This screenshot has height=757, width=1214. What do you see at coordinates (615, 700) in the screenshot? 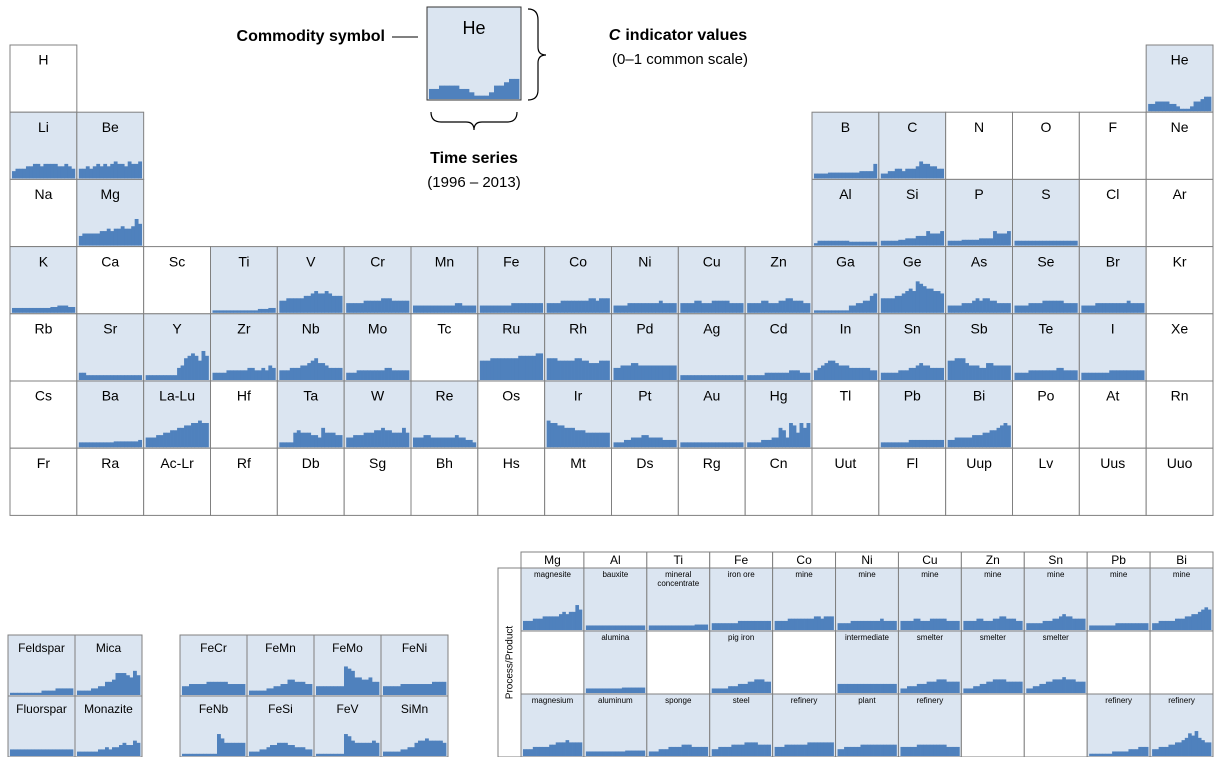
I see `cell-label-box: aluminum` at bounding box center [615, 700].